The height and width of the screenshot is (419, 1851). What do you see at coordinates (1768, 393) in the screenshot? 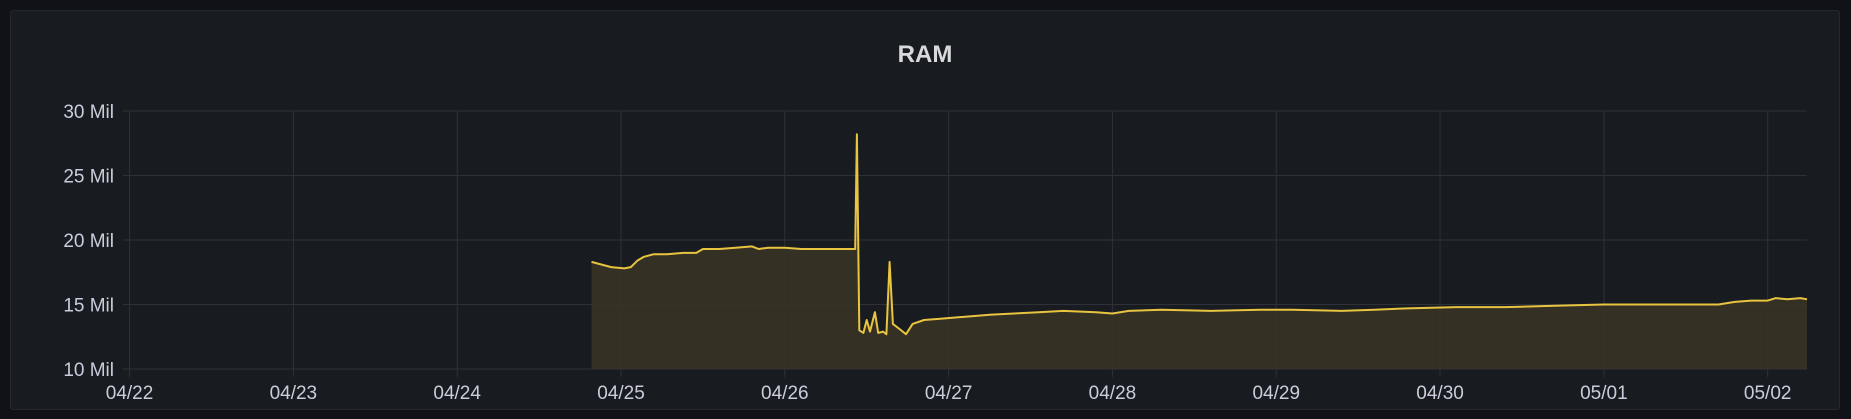
I see `x-tick-label: 05/02` at bounding box center [1768, 393].